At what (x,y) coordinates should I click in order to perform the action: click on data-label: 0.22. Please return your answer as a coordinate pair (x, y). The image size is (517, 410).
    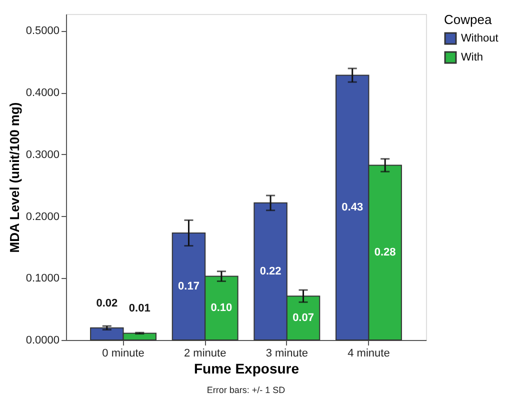
    Looking at the image, I should click on (271, 271).